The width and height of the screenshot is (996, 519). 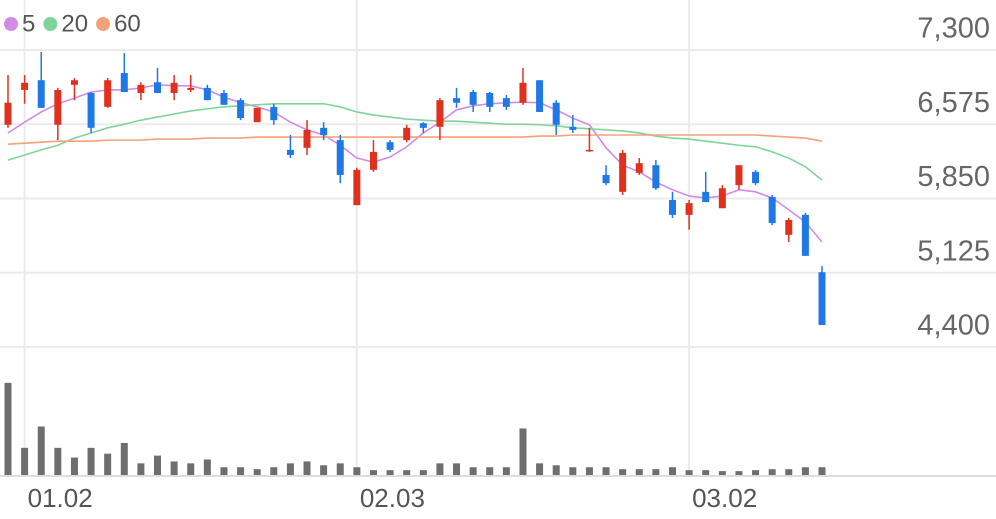 I want to click on legend-label: 20, so click(x=74, y=23).